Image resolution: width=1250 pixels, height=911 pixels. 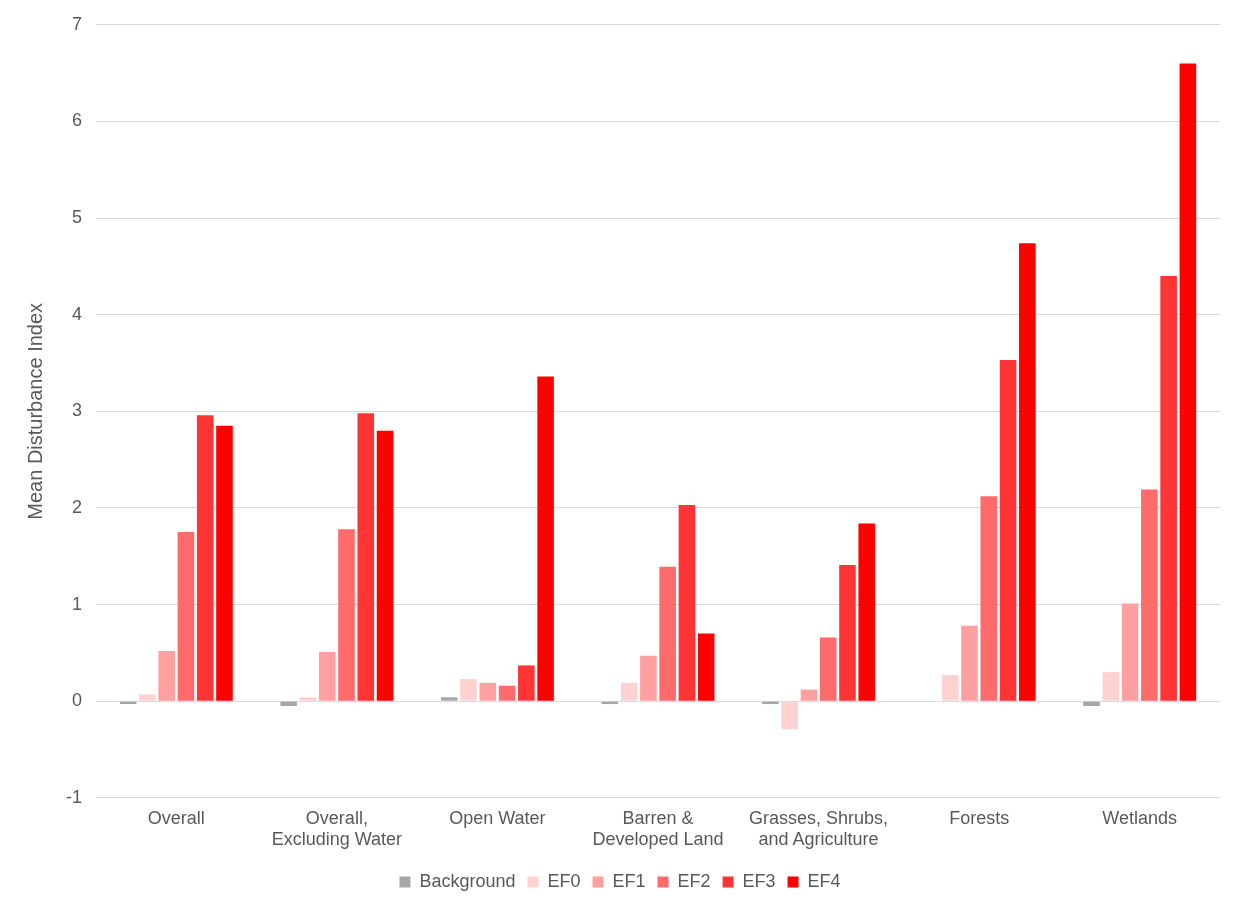 I want to click on legend-label: EF0, so click(x=564, y=880).